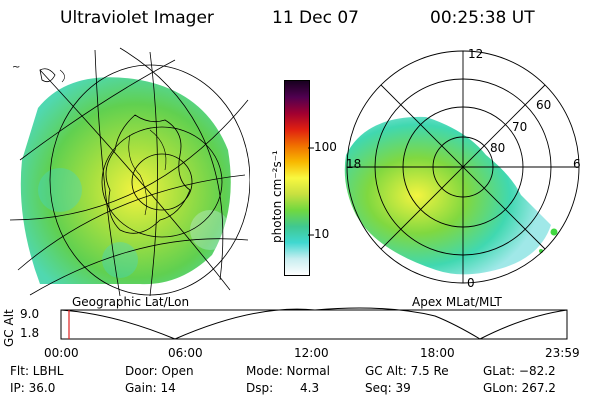 This screenshot has width=600, height=400. I want to click on info-gc-alt: GC Alt: 7.5 Re, so click(407, 371).